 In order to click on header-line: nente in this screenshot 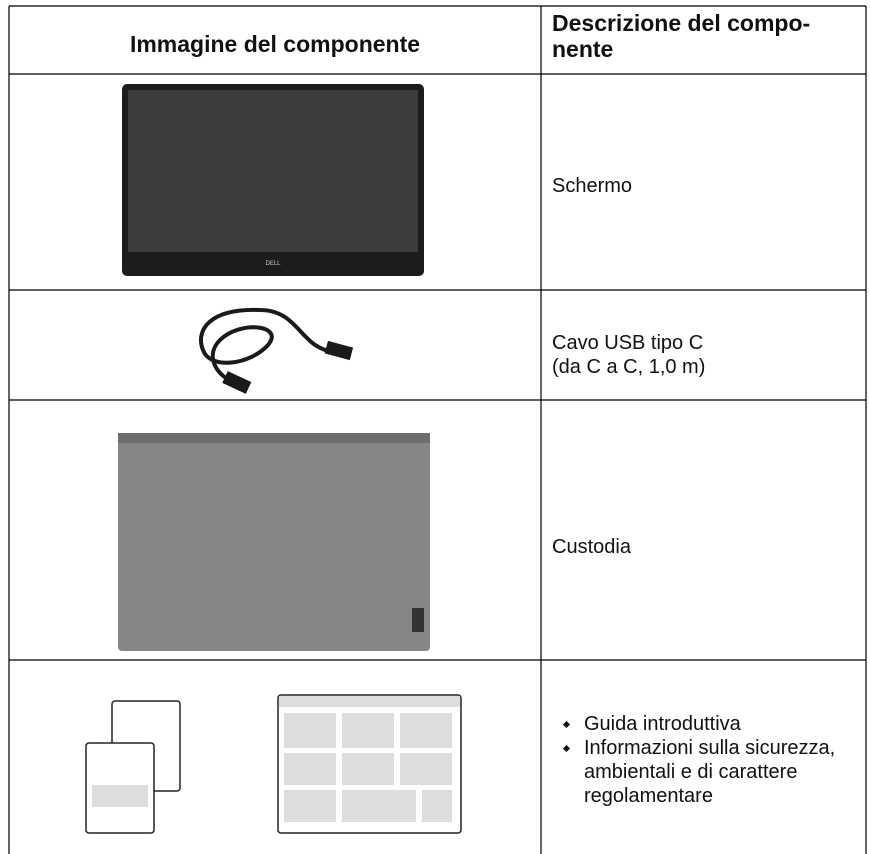, I will do `click(583, 49)`.